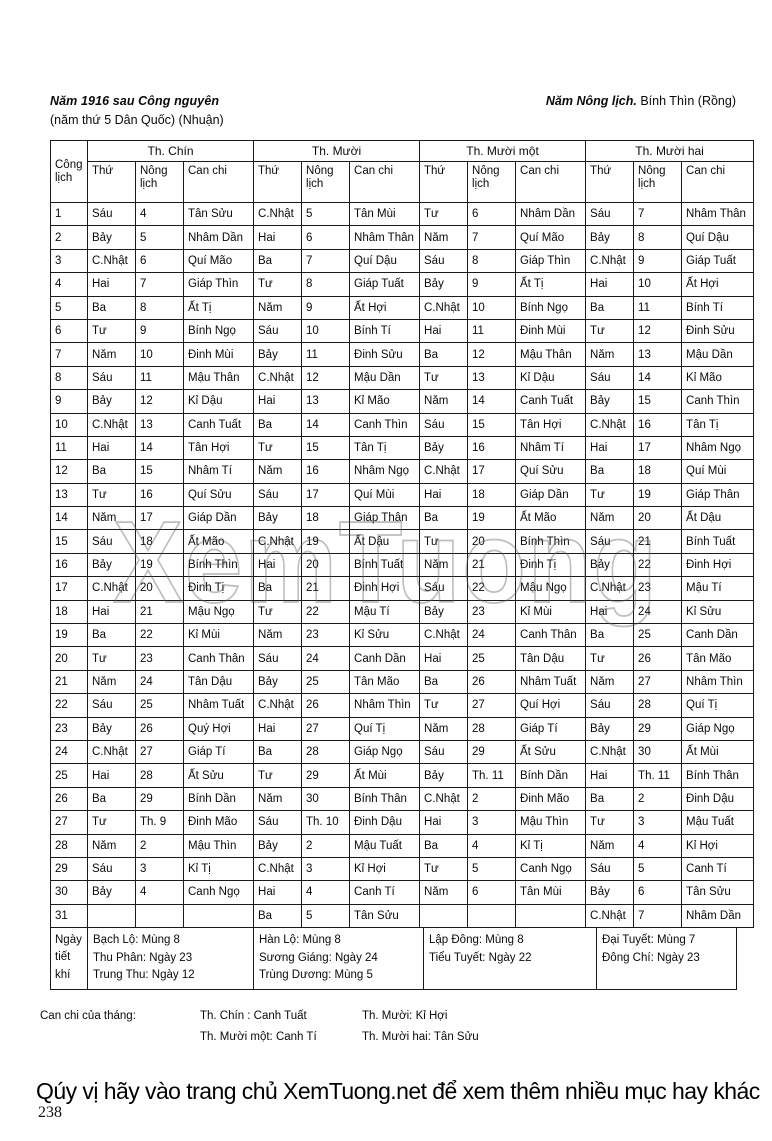 Image resolution: width=772 pixels, height=1141 pixels. I want to click on tiet-khi-item: Lập Đông: Mùng 8, so click(476, 940).